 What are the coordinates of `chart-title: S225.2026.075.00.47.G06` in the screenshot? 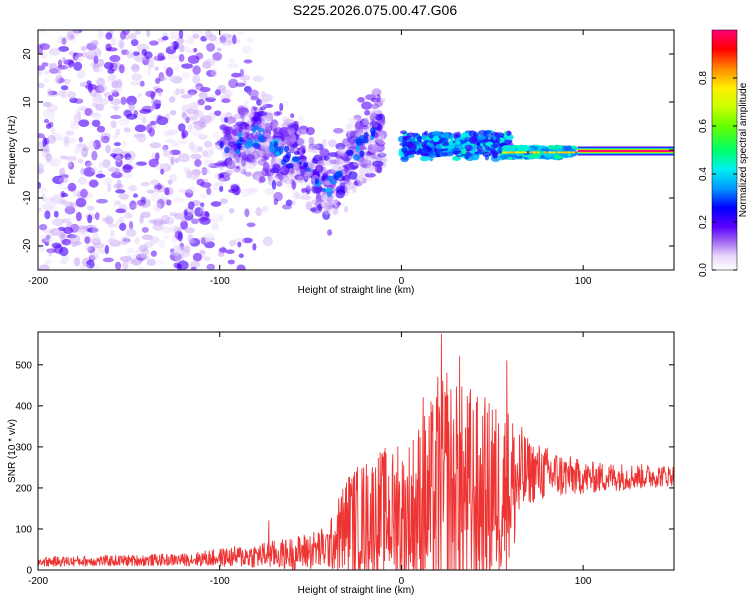 It's located at (375, 10).